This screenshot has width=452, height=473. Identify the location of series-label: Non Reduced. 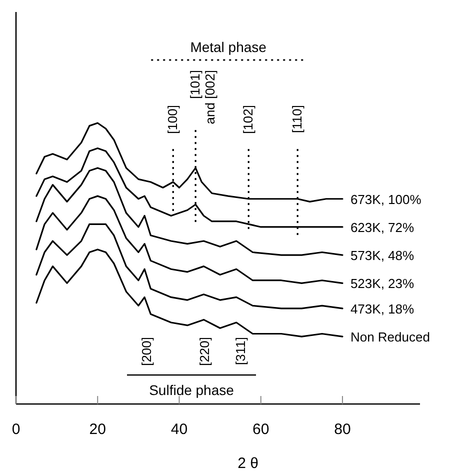
(390, 337).